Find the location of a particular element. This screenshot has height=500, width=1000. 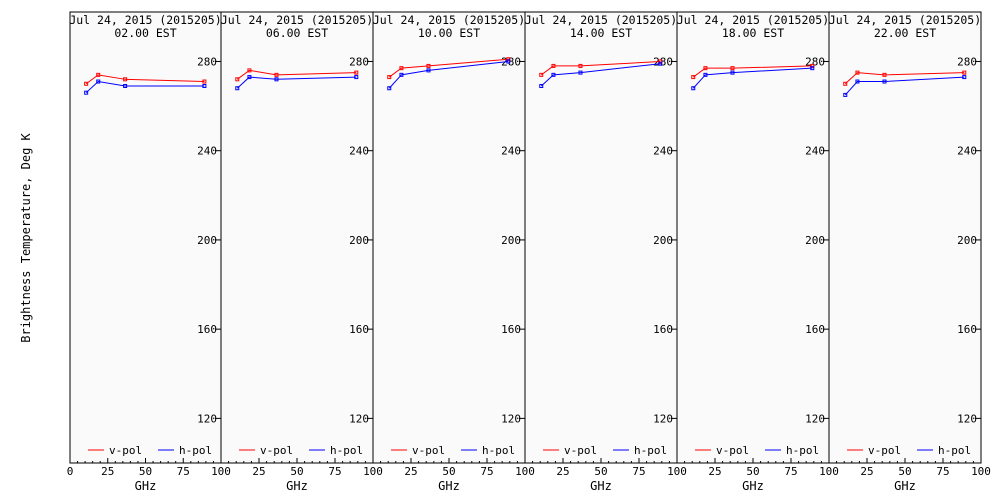

x-tick-label: 0 is located at coordinates (70, 471).